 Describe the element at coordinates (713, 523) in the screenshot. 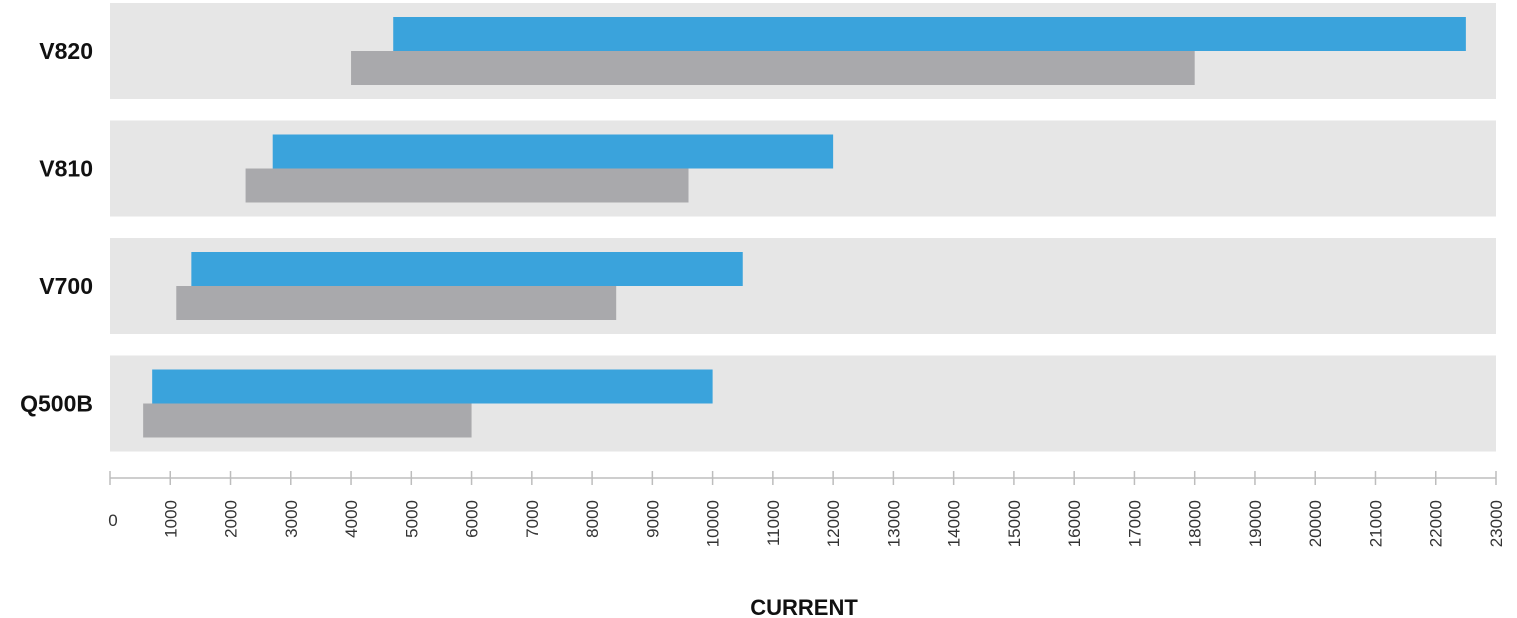

I see `x-tick-label: 10000` at that location.